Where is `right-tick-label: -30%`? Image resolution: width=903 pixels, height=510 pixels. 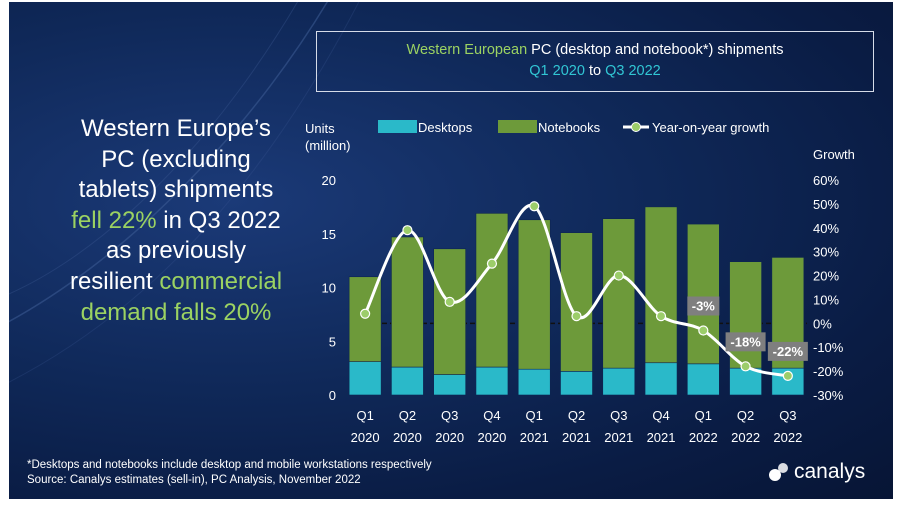 right-tick-label: -30% is located at coordinates (828, 395).